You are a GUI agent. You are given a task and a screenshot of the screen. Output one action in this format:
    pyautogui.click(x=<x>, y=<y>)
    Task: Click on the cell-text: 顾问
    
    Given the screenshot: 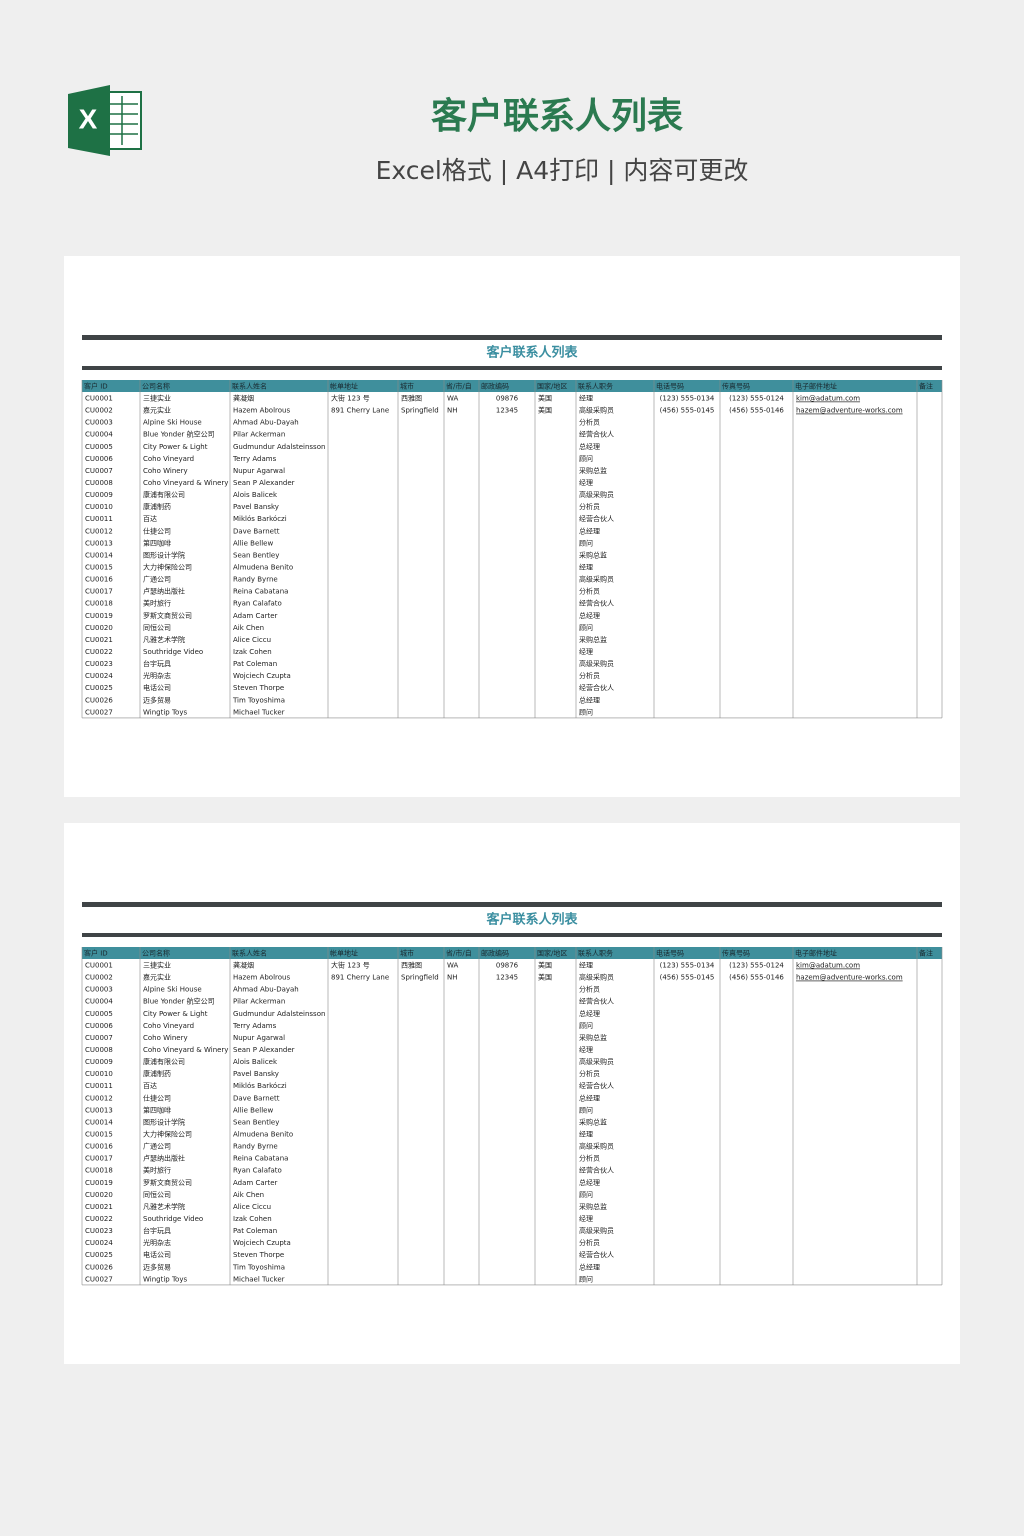 What is the action you would take?
    pyautogui.click(x=586, y=712)
    